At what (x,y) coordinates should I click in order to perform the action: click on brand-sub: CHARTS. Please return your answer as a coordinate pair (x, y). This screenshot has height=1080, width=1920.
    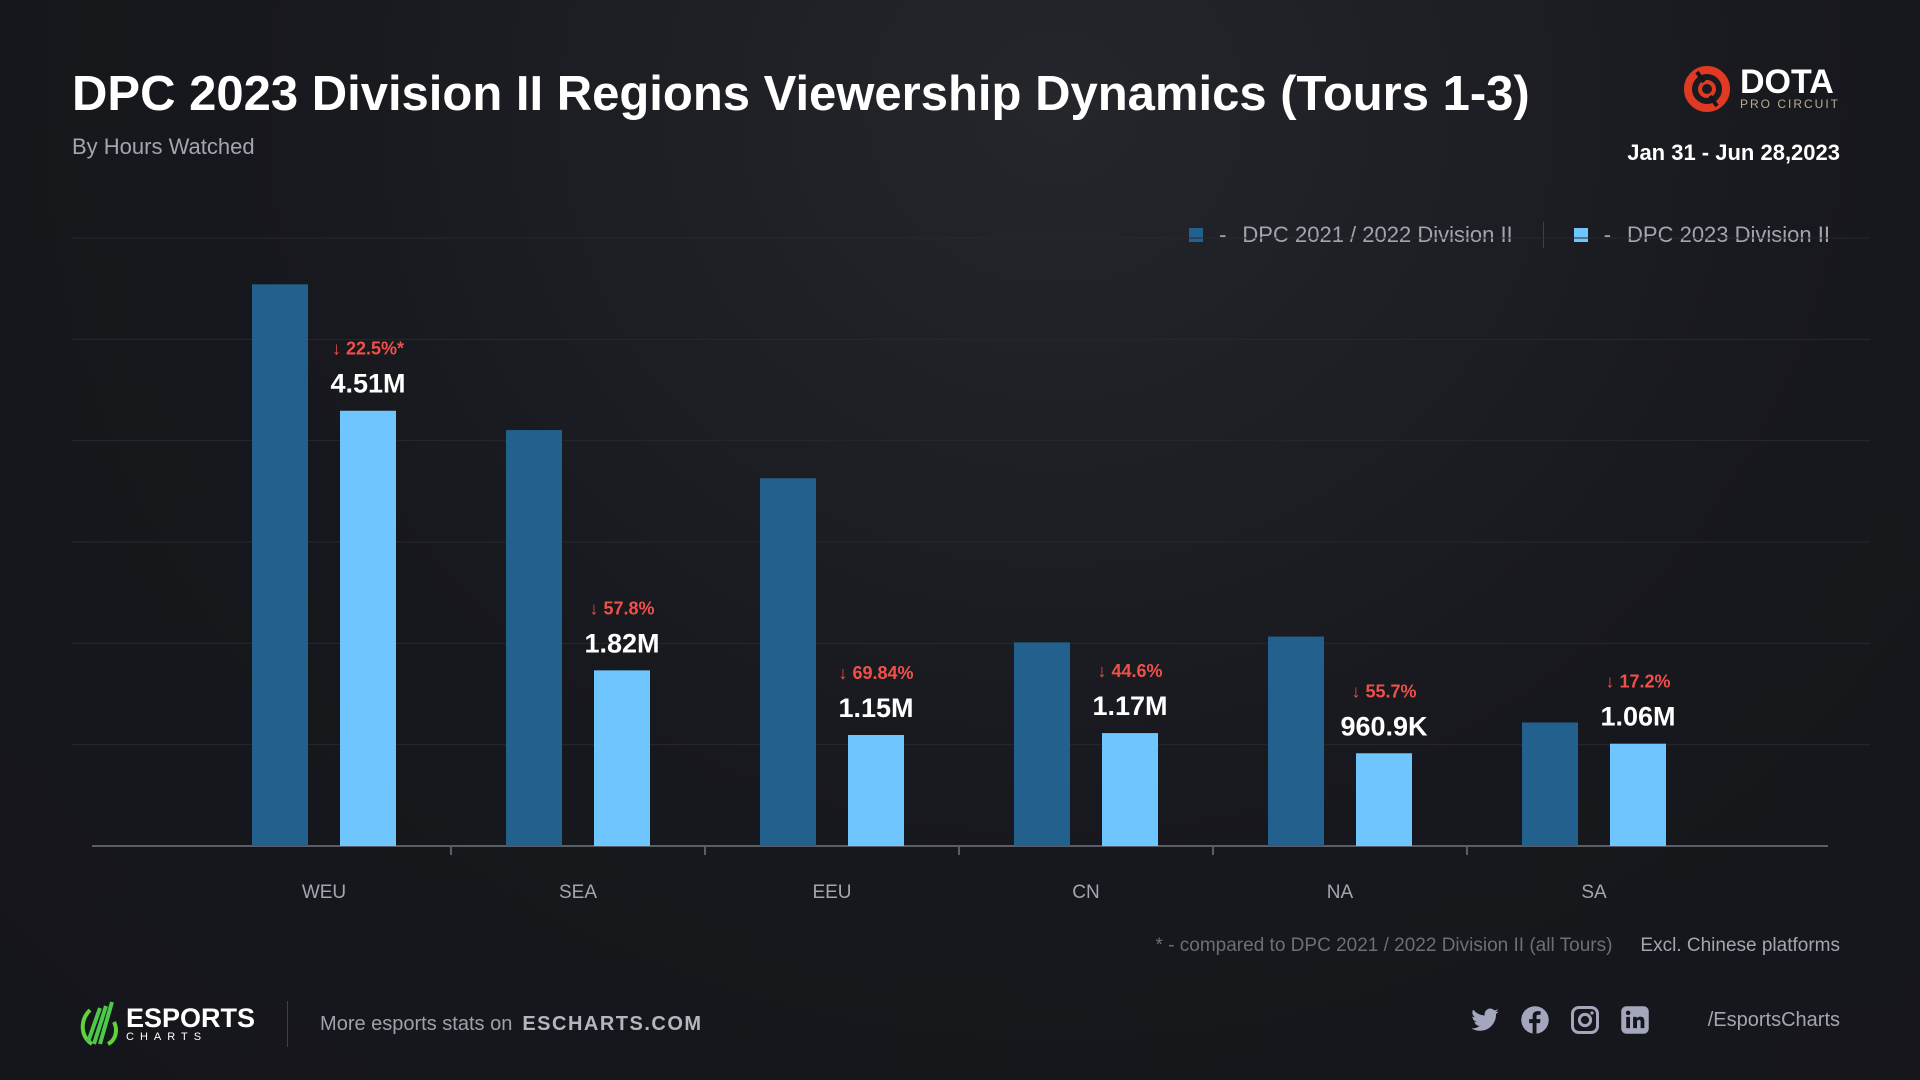
    Looking at the image, I should click on (167, 1037).